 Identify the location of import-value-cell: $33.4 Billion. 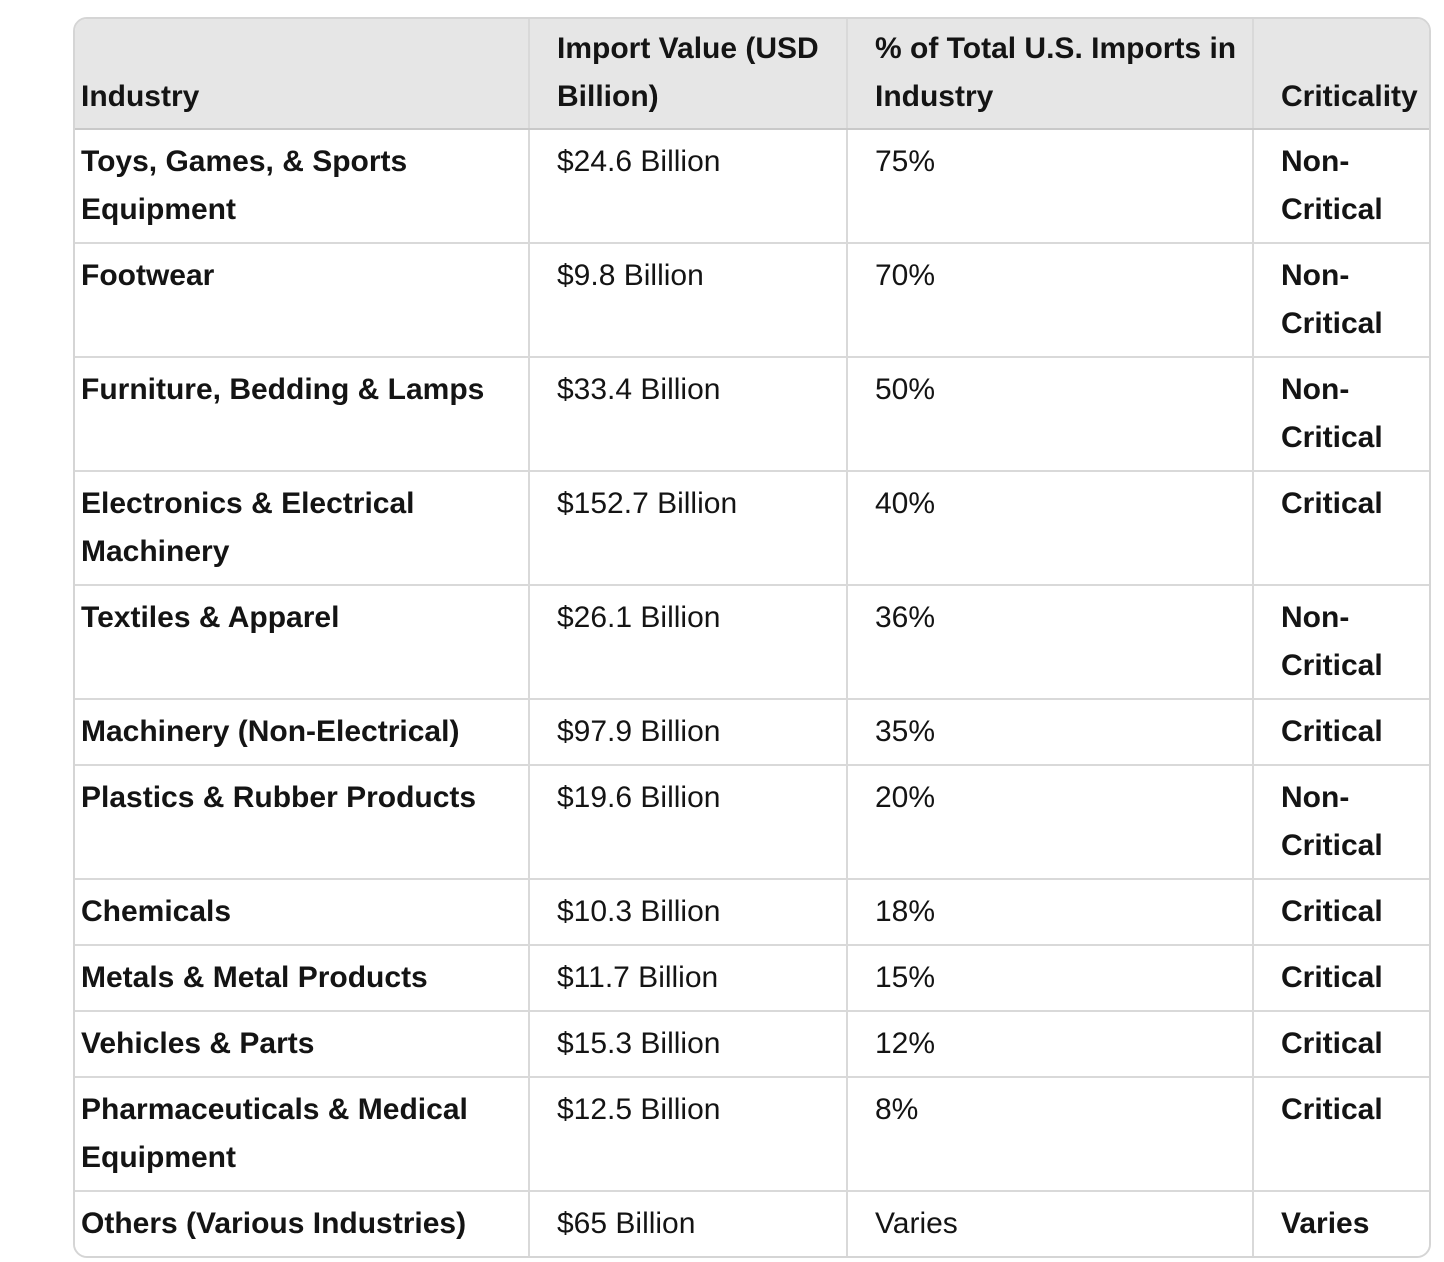
(687, 413).